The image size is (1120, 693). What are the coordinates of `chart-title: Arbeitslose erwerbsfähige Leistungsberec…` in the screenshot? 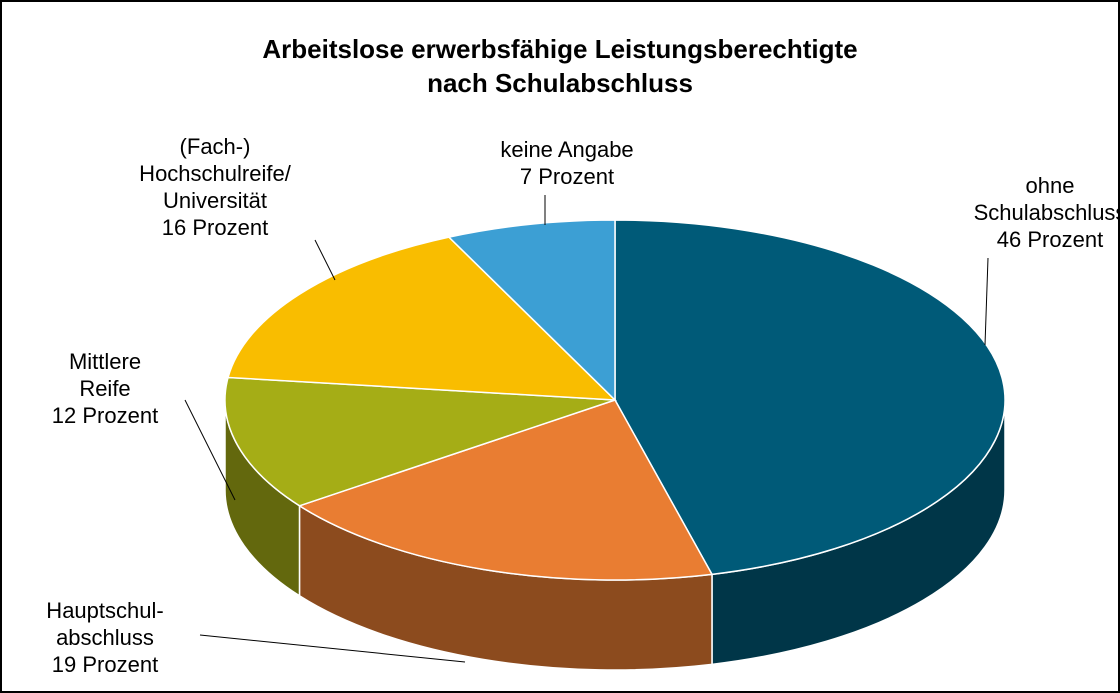 It's located at (560, 66).